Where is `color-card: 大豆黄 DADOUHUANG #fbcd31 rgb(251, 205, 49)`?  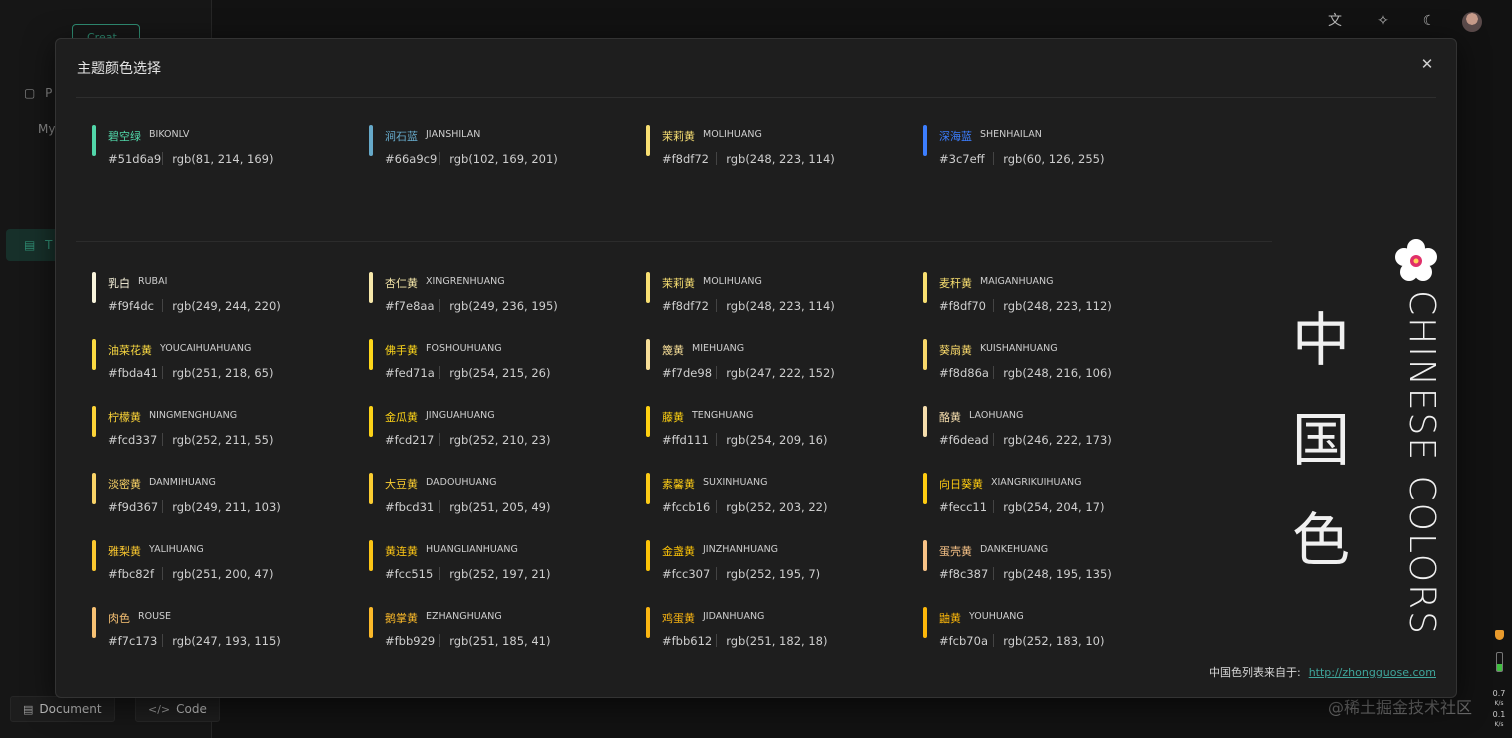 color-card: 大豆黄 DADOUHUANG #fbcd31 rgb(251, 205, 49) is located at coordinates (500, 503).